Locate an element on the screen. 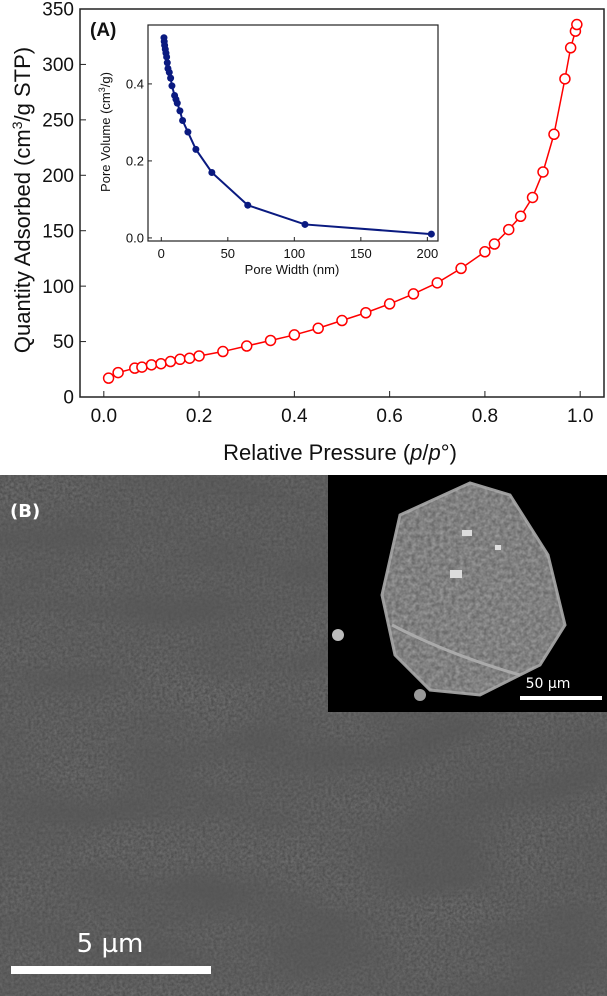 The height and width of the screenshot is (996, 607). x-tick-label: 200 is located at coordinates (428, 253).